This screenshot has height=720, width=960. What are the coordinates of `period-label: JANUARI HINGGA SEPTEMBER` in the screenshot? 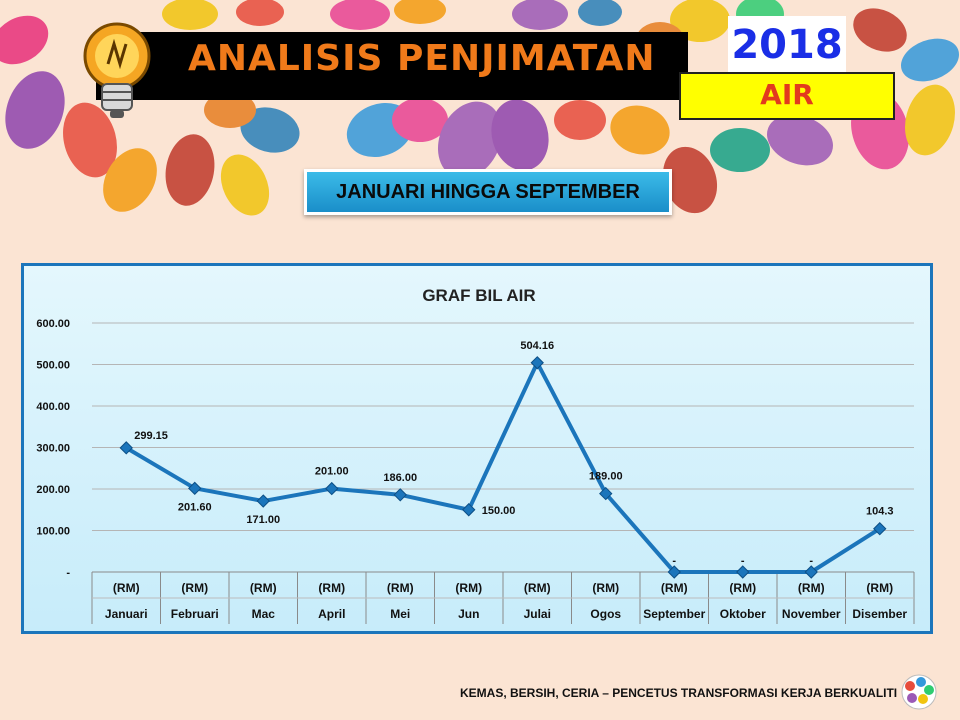 It's located at (488, 191).